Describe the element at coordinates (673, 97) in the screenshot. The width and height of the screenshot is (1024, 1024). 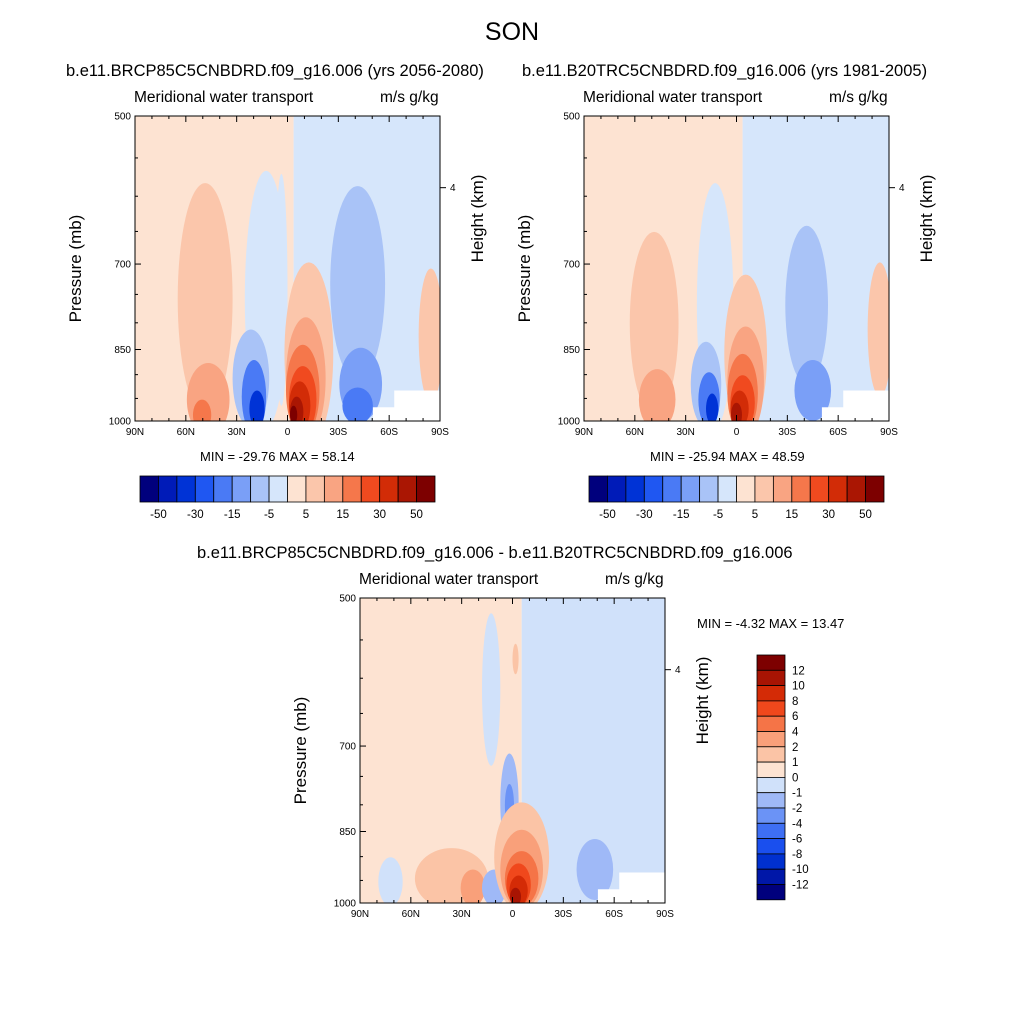
I see `left-label-historical: Meridional water transport` at that location.